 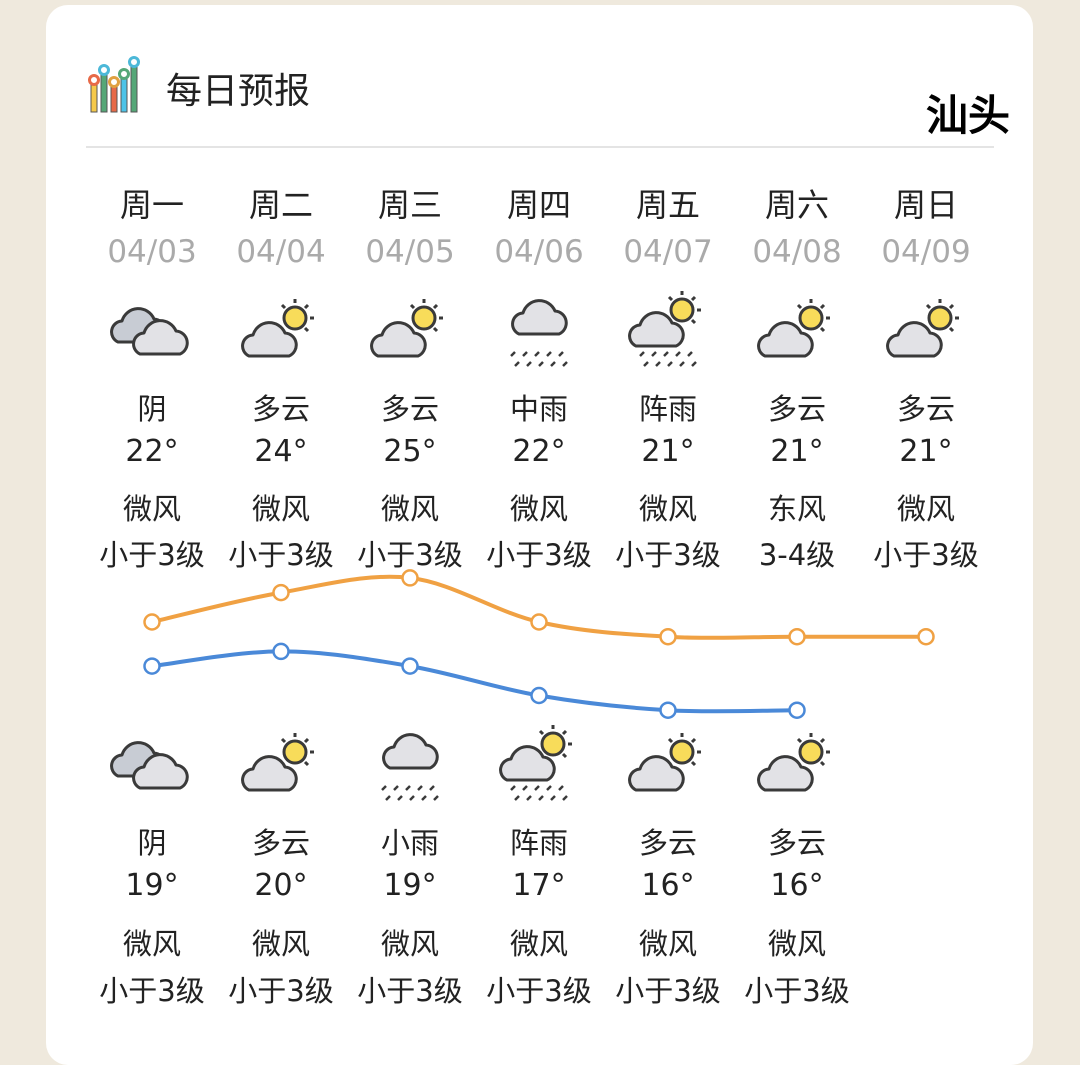 What do you see at coordinates (796, 205) in the screenshot?
I see `weekday-label: 周六` at bounding box center [796, 205].